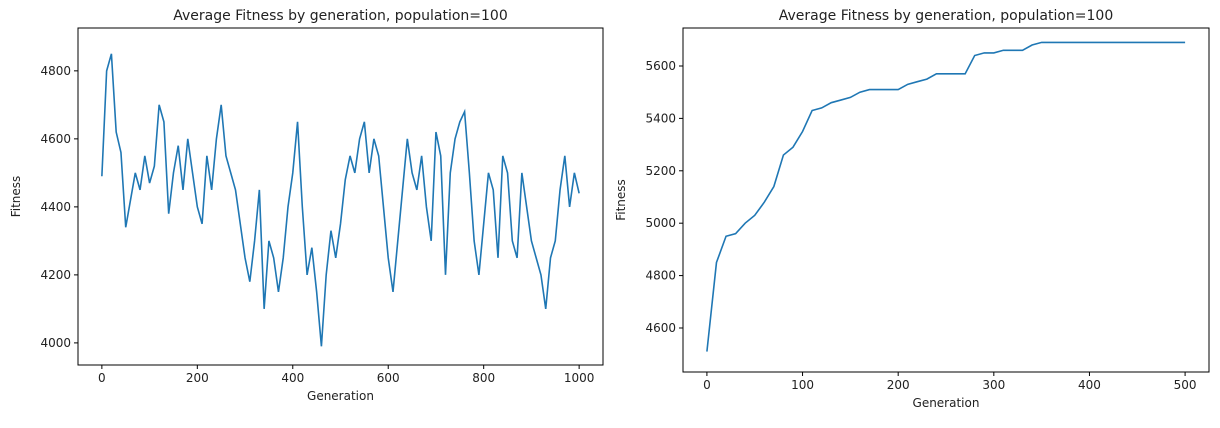  Describe the element at coordinates (483, 378) in the screenshot. I see `x-tick-label: 800` at that location.